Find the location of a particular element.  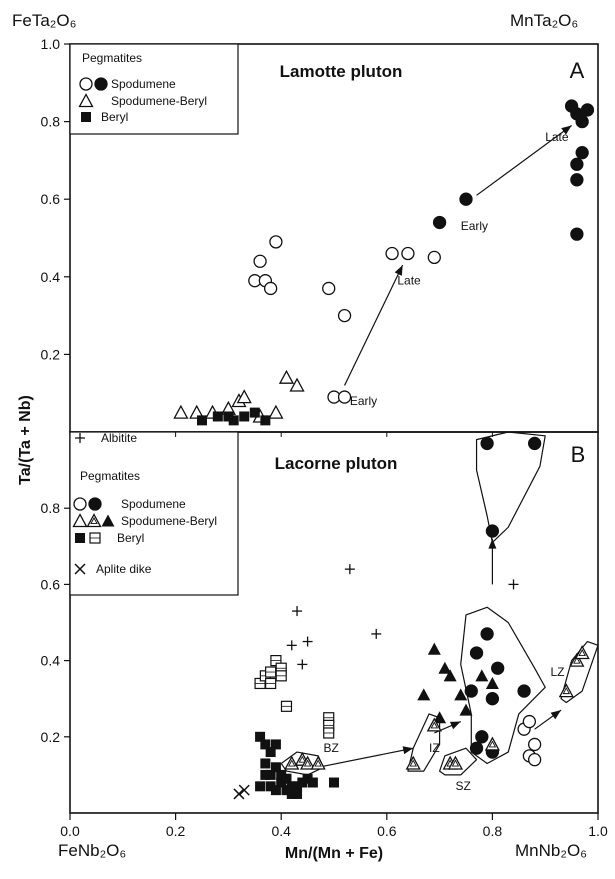

panel-b-legend-label-3: Beryl is located at coordinates (130, 538).